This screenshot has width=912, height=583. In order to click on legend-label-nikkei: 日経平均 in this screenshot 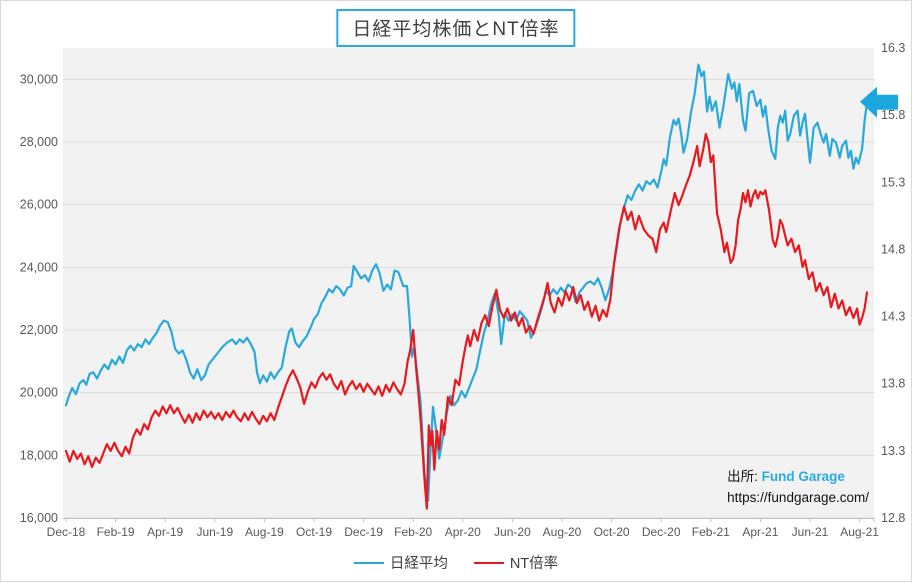, I will do `click(418, 564)`.